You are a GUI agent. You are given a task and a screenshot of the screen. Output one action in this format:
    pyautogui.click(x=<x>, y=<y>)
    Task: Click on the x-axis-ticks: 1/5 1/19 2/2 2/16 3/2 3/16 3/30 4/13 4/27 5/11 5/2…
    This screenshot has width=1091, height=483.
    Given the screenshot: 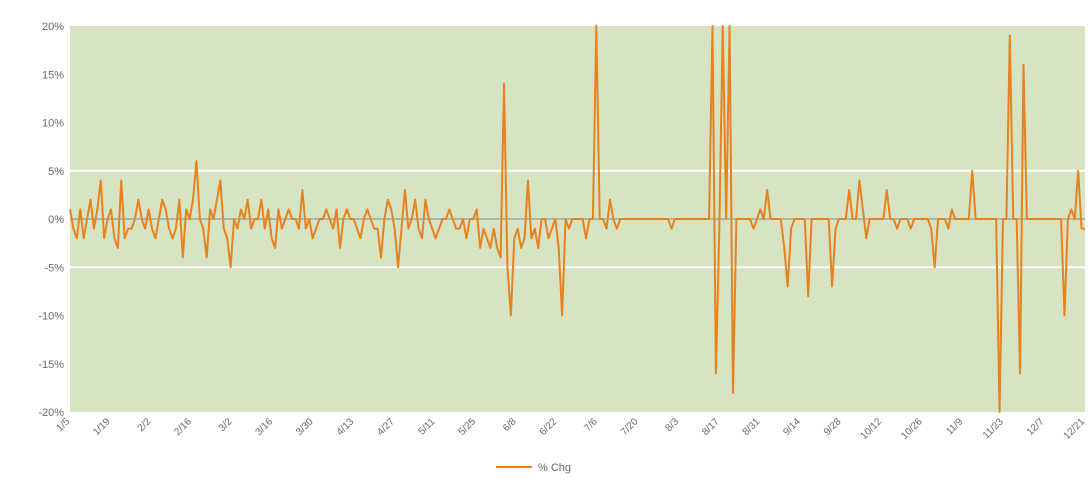 What is the action you would take?
    pyautogui.click(x=571, y=429)
    